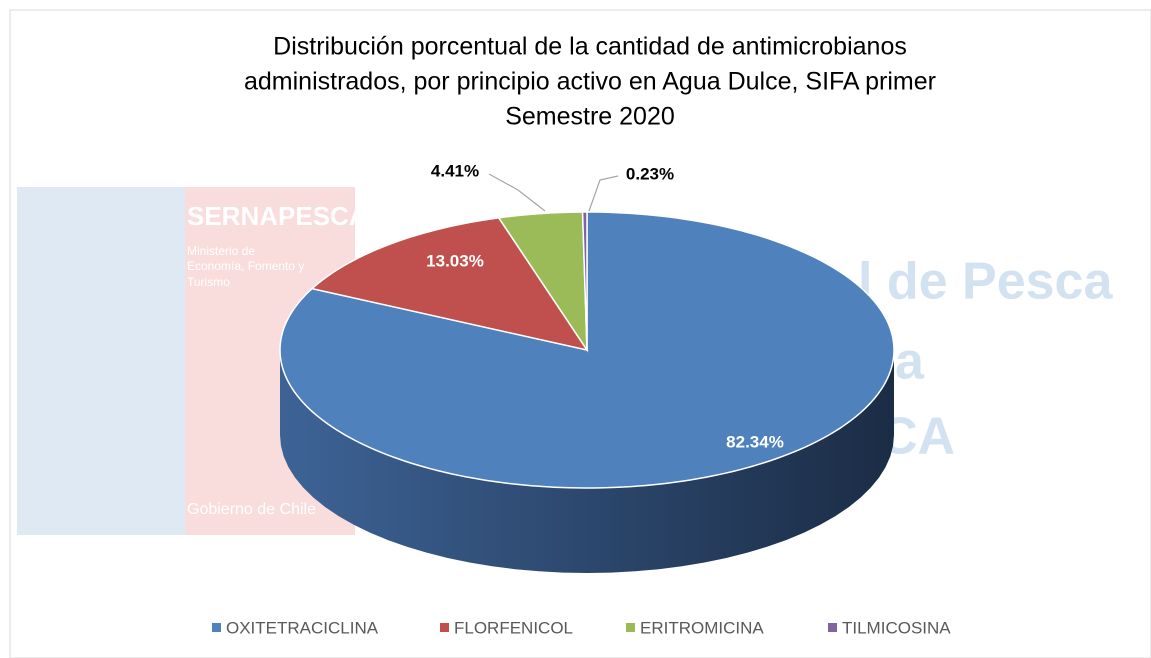  I want to click on watermark-text: Ministerio de, so click(221, 251).